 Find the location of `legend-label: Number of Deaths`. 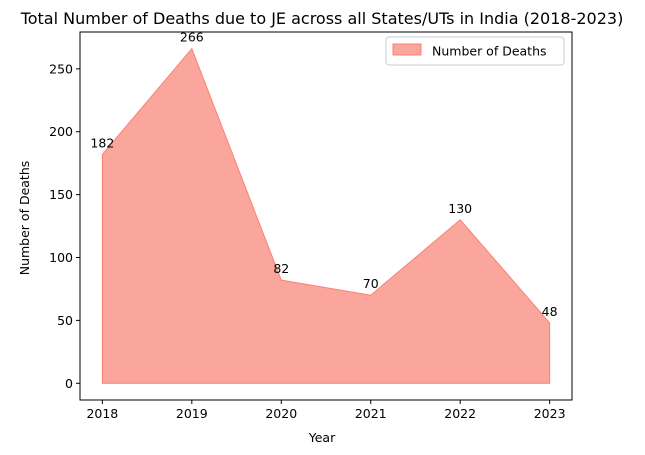

legend-label: Number of Deaths is located at coordinates (489, 51).